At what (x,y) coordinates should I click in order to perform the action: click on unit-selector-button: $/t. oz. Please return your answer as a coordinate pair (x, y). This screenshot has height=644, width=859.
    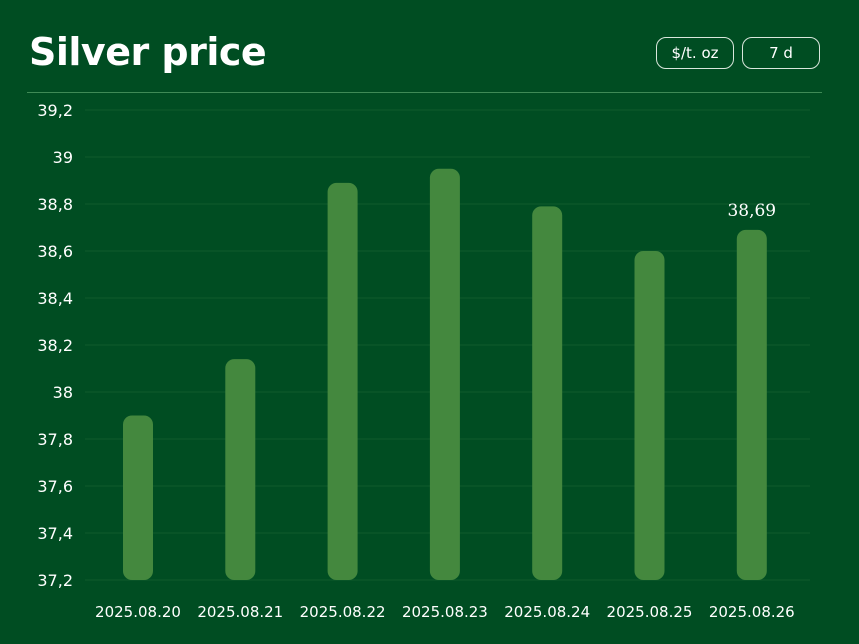
    Looking at the image, I should click on (695, 53).